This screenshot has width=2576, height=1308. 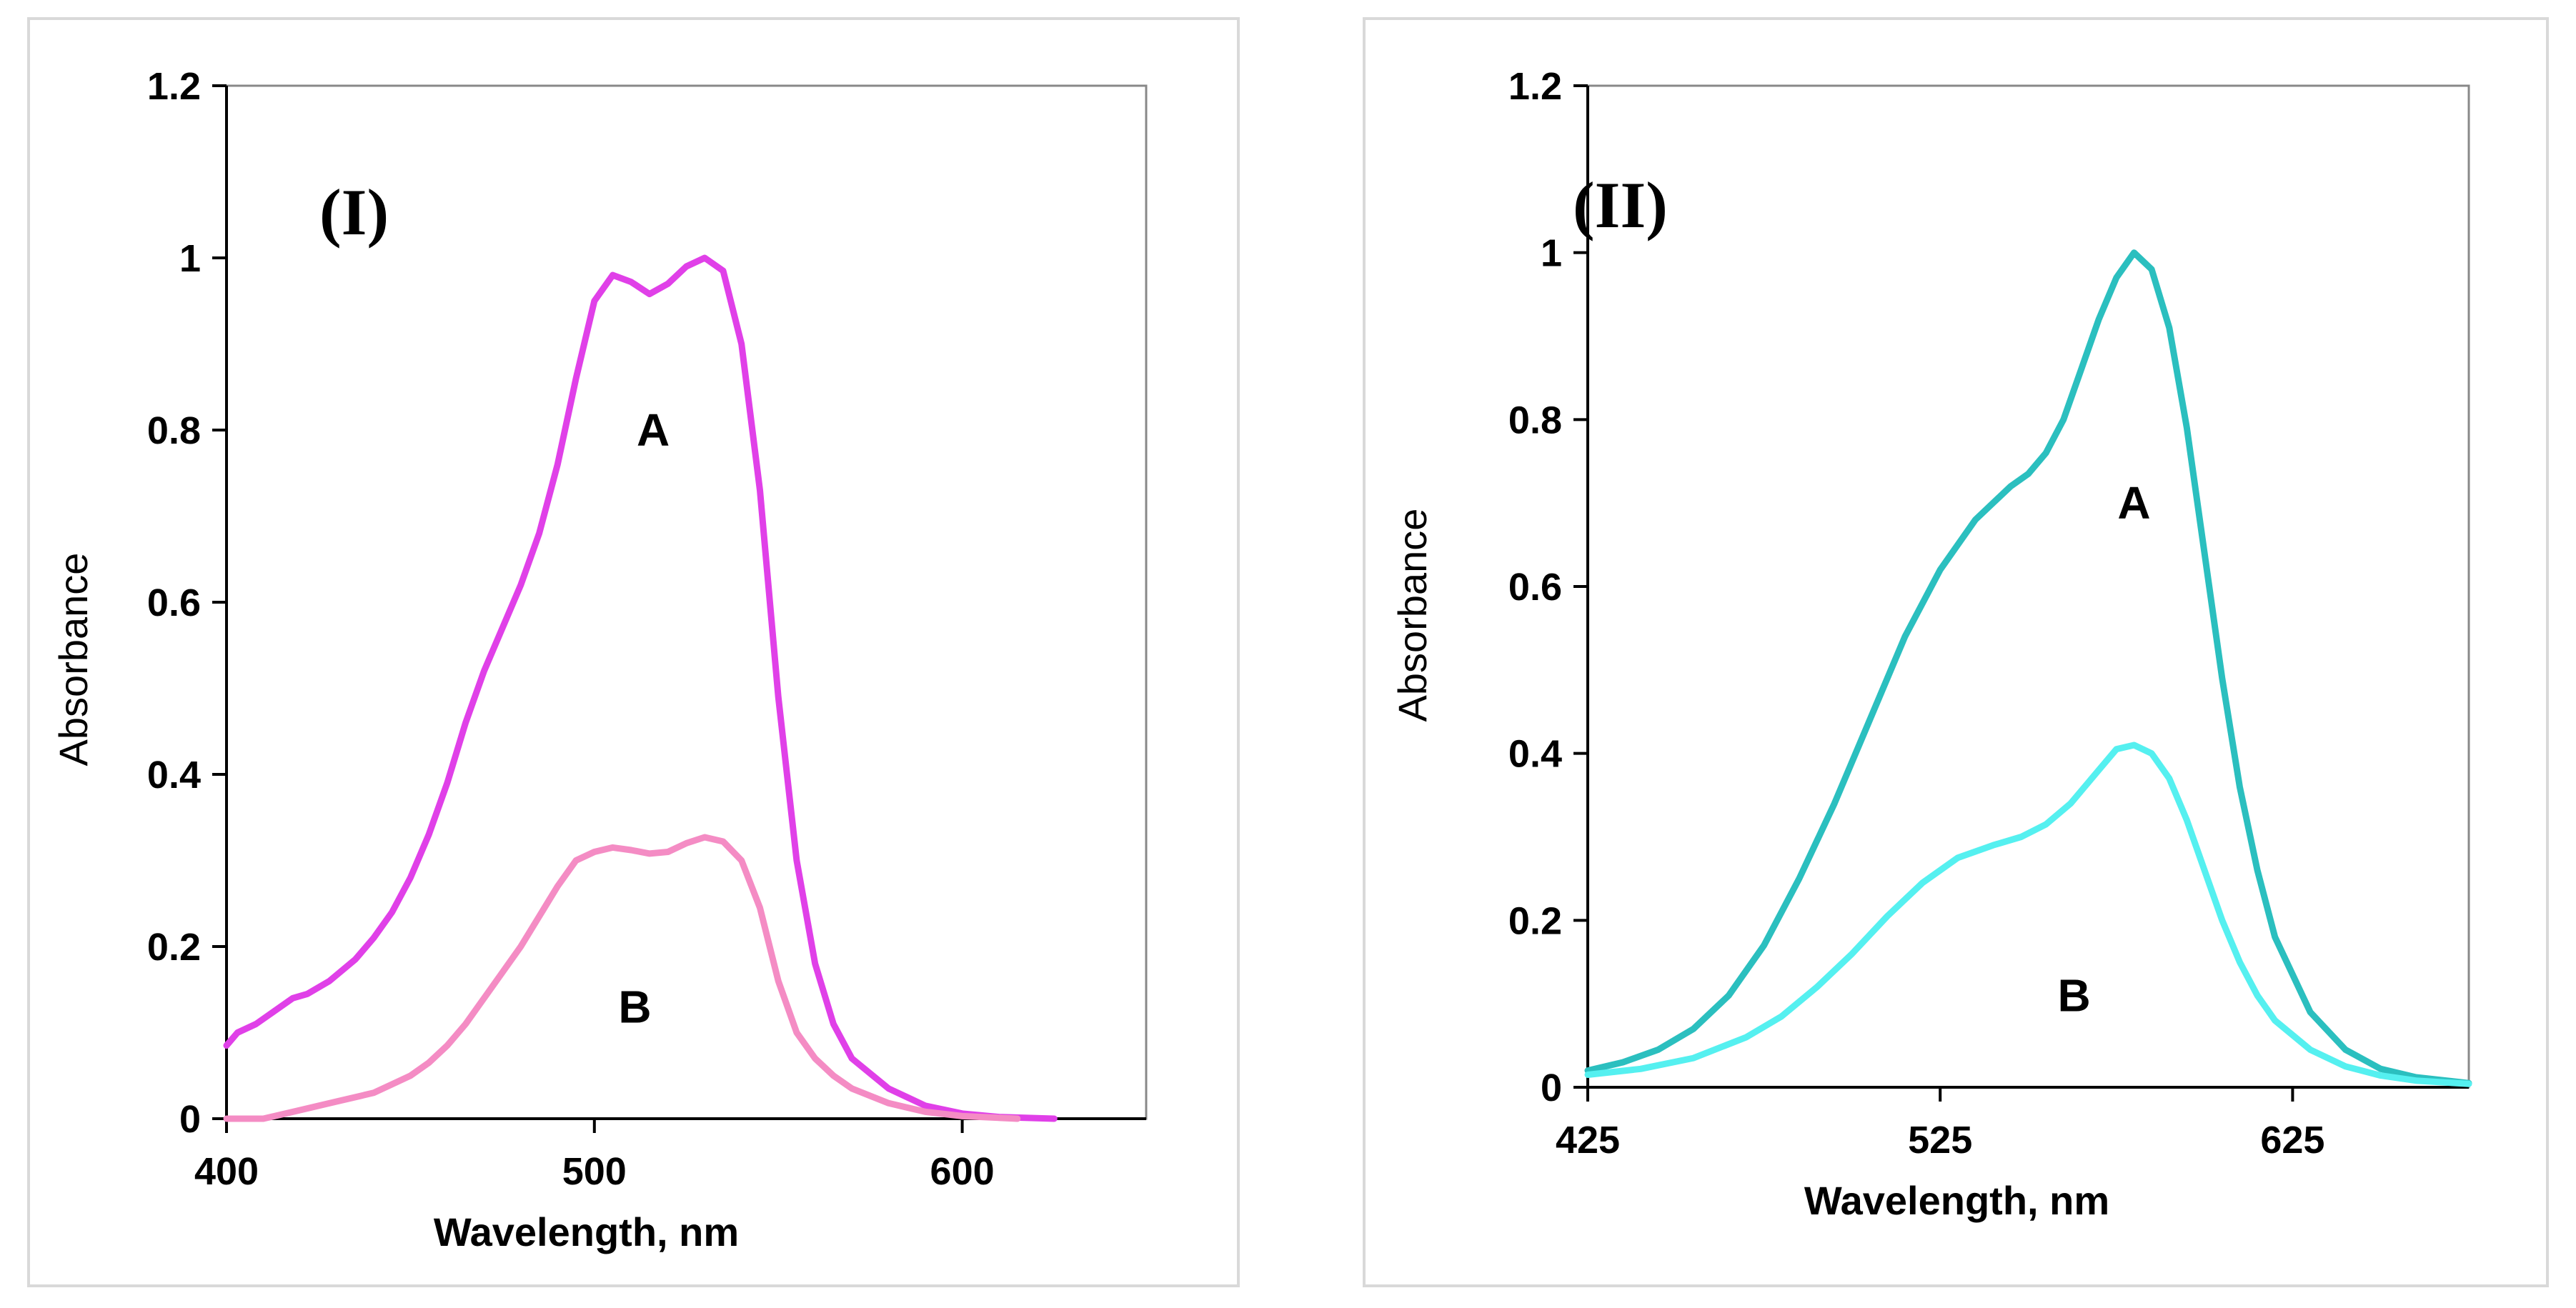 What do you see at coordinates (354, 212) in the screenshot?
I see `panel-label: (I)` at bounding box center [354, 212].